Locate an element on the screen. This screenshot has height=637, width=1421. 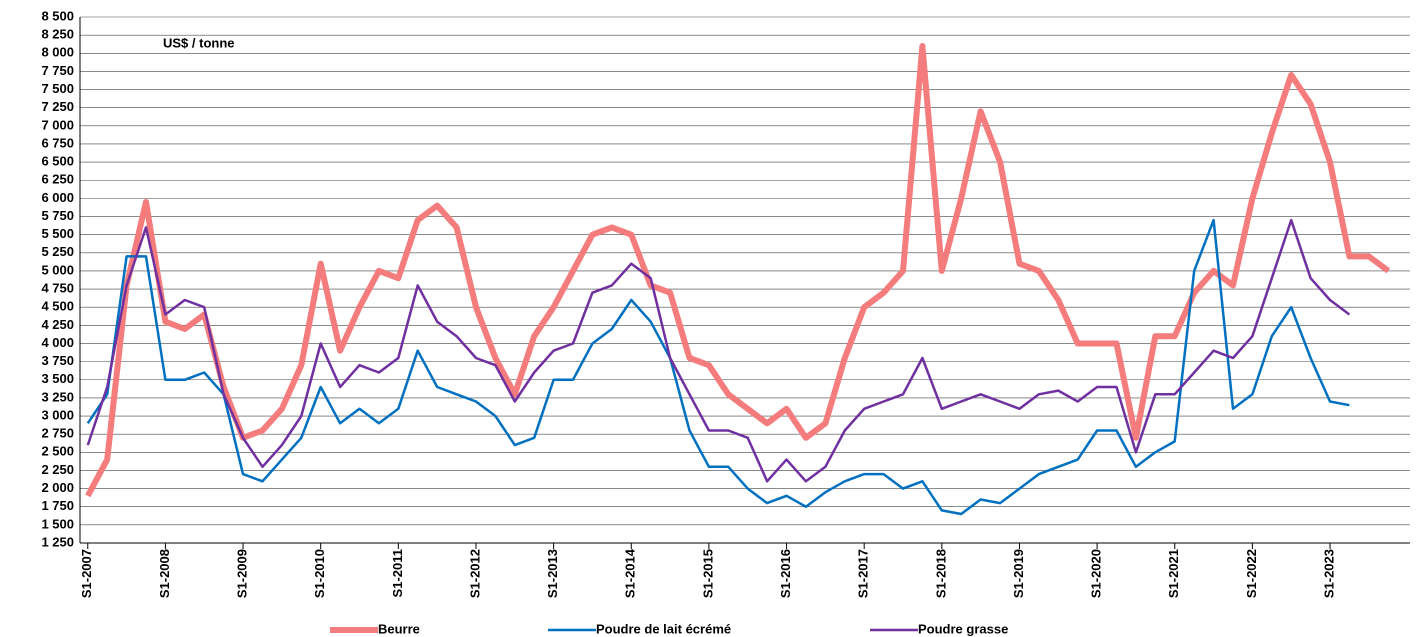
y-tick-label: 7 500 is located at coordinates (57, 88).